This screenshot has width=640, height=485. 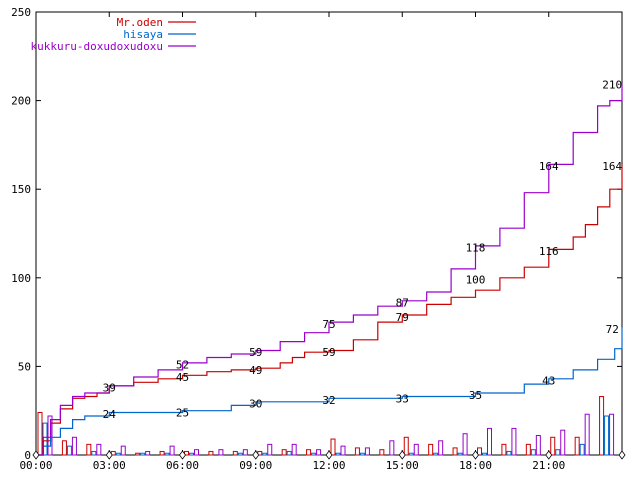 I want to click on data-label: 87, so click(x=402, y=303).